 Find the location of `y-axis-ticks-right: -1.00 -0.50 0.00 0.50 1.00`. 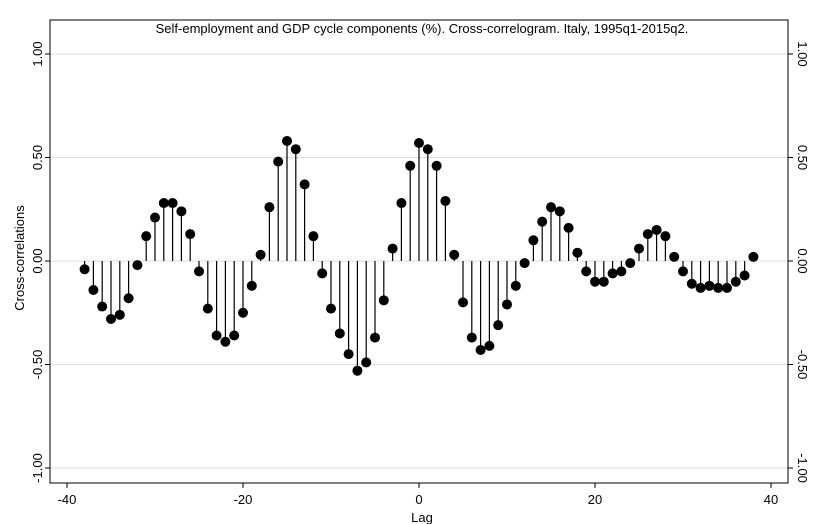

y-axis-ticks-right: -1.00 -0.50 0.00 0.50 1.00 is located at coordinates (799, 262).